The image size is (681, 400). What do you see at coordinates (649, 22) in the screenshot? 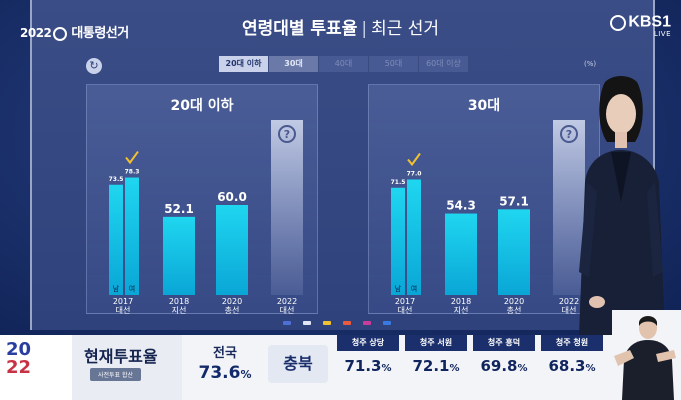
I see `kbs-name: KBS1` at bounding box center [649, 22].